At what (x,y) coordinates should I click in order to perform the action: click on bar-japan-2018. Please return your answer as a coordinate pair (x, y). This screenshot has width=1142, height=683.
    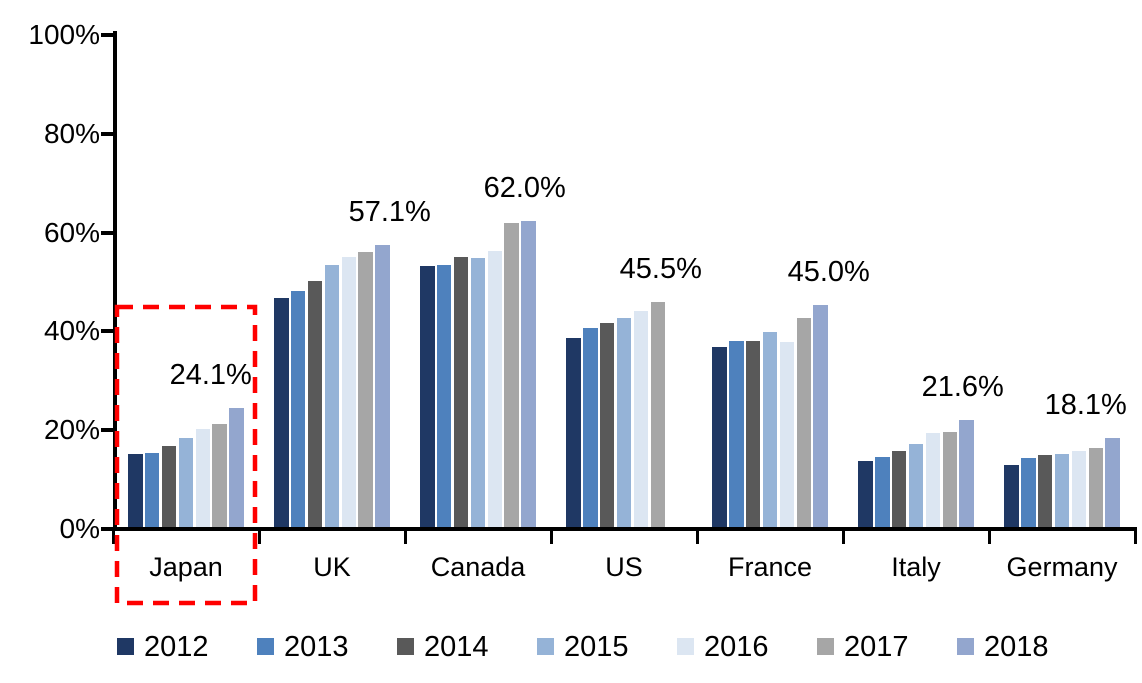
    Looking at the image, I should click on (236, 467).